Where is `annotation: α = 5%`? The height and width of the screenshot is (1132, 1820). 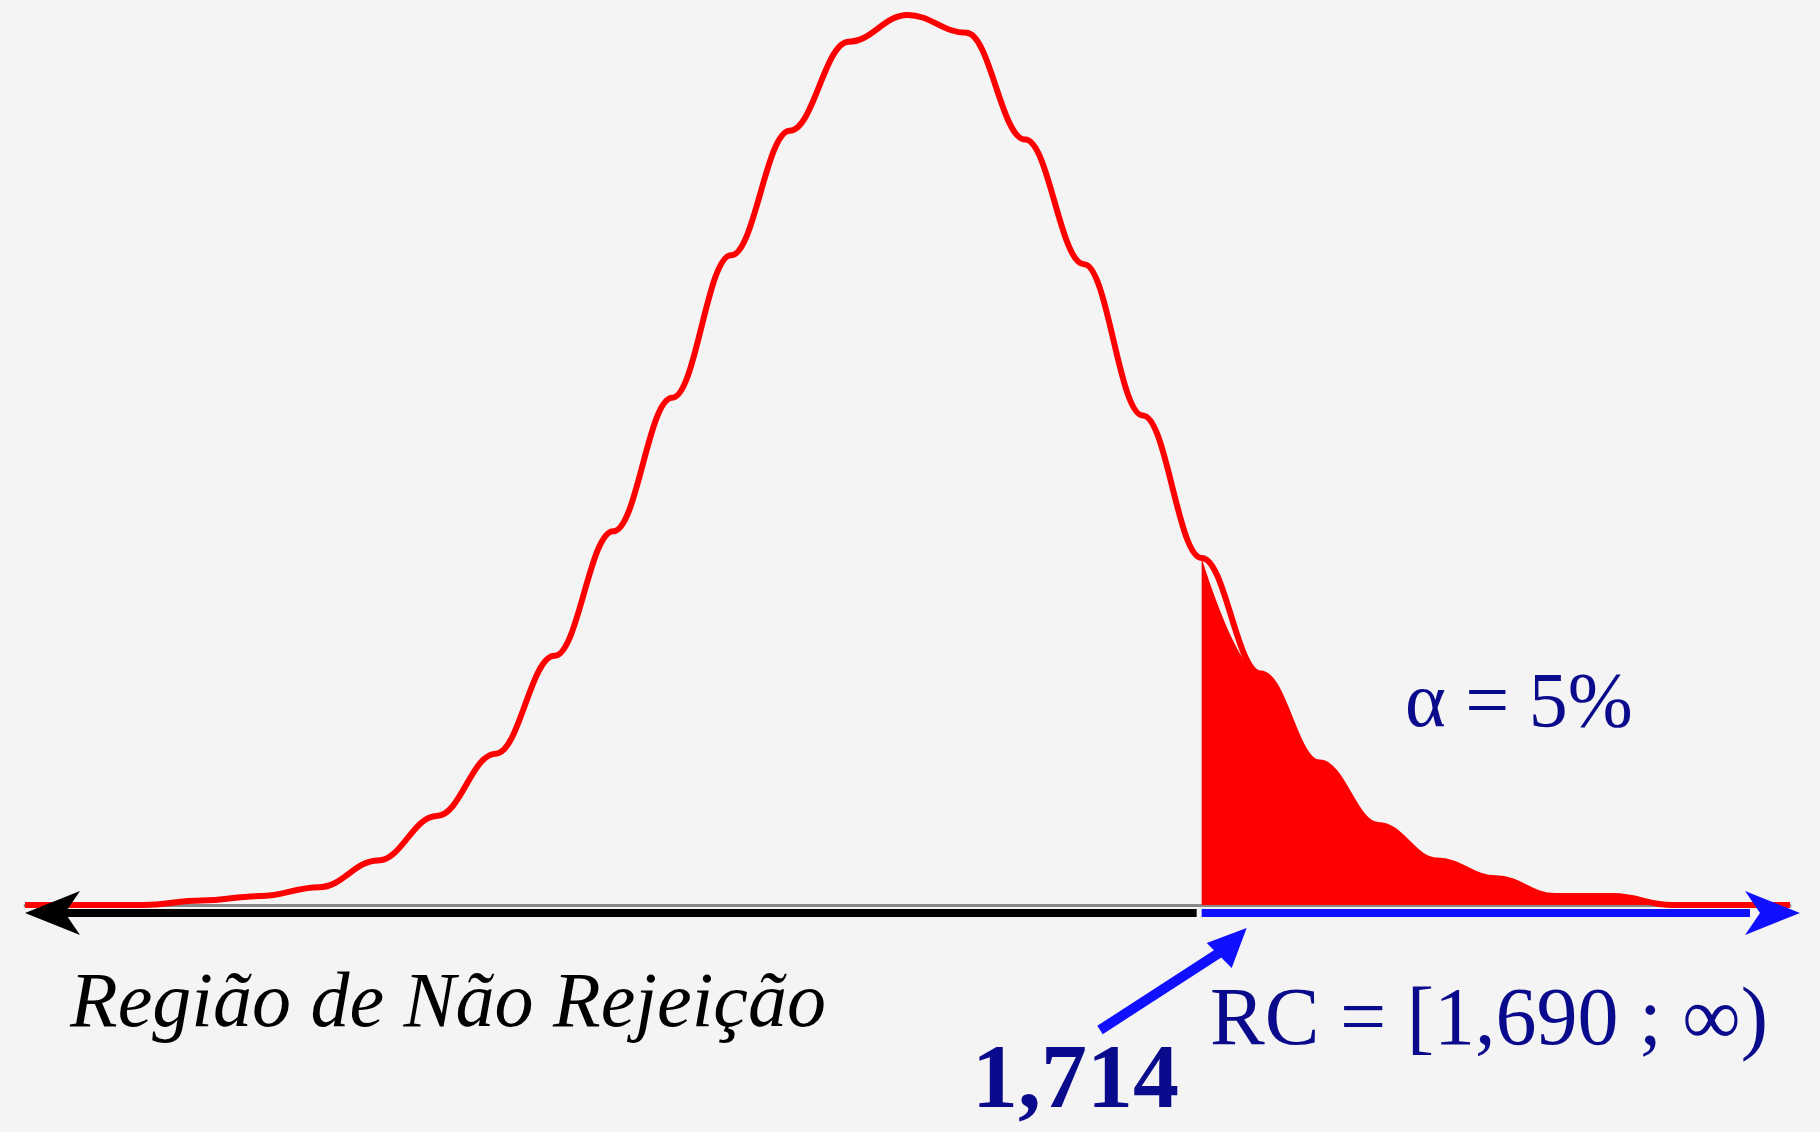
annotation: α = 5% is located at coordinates (1519, 699).